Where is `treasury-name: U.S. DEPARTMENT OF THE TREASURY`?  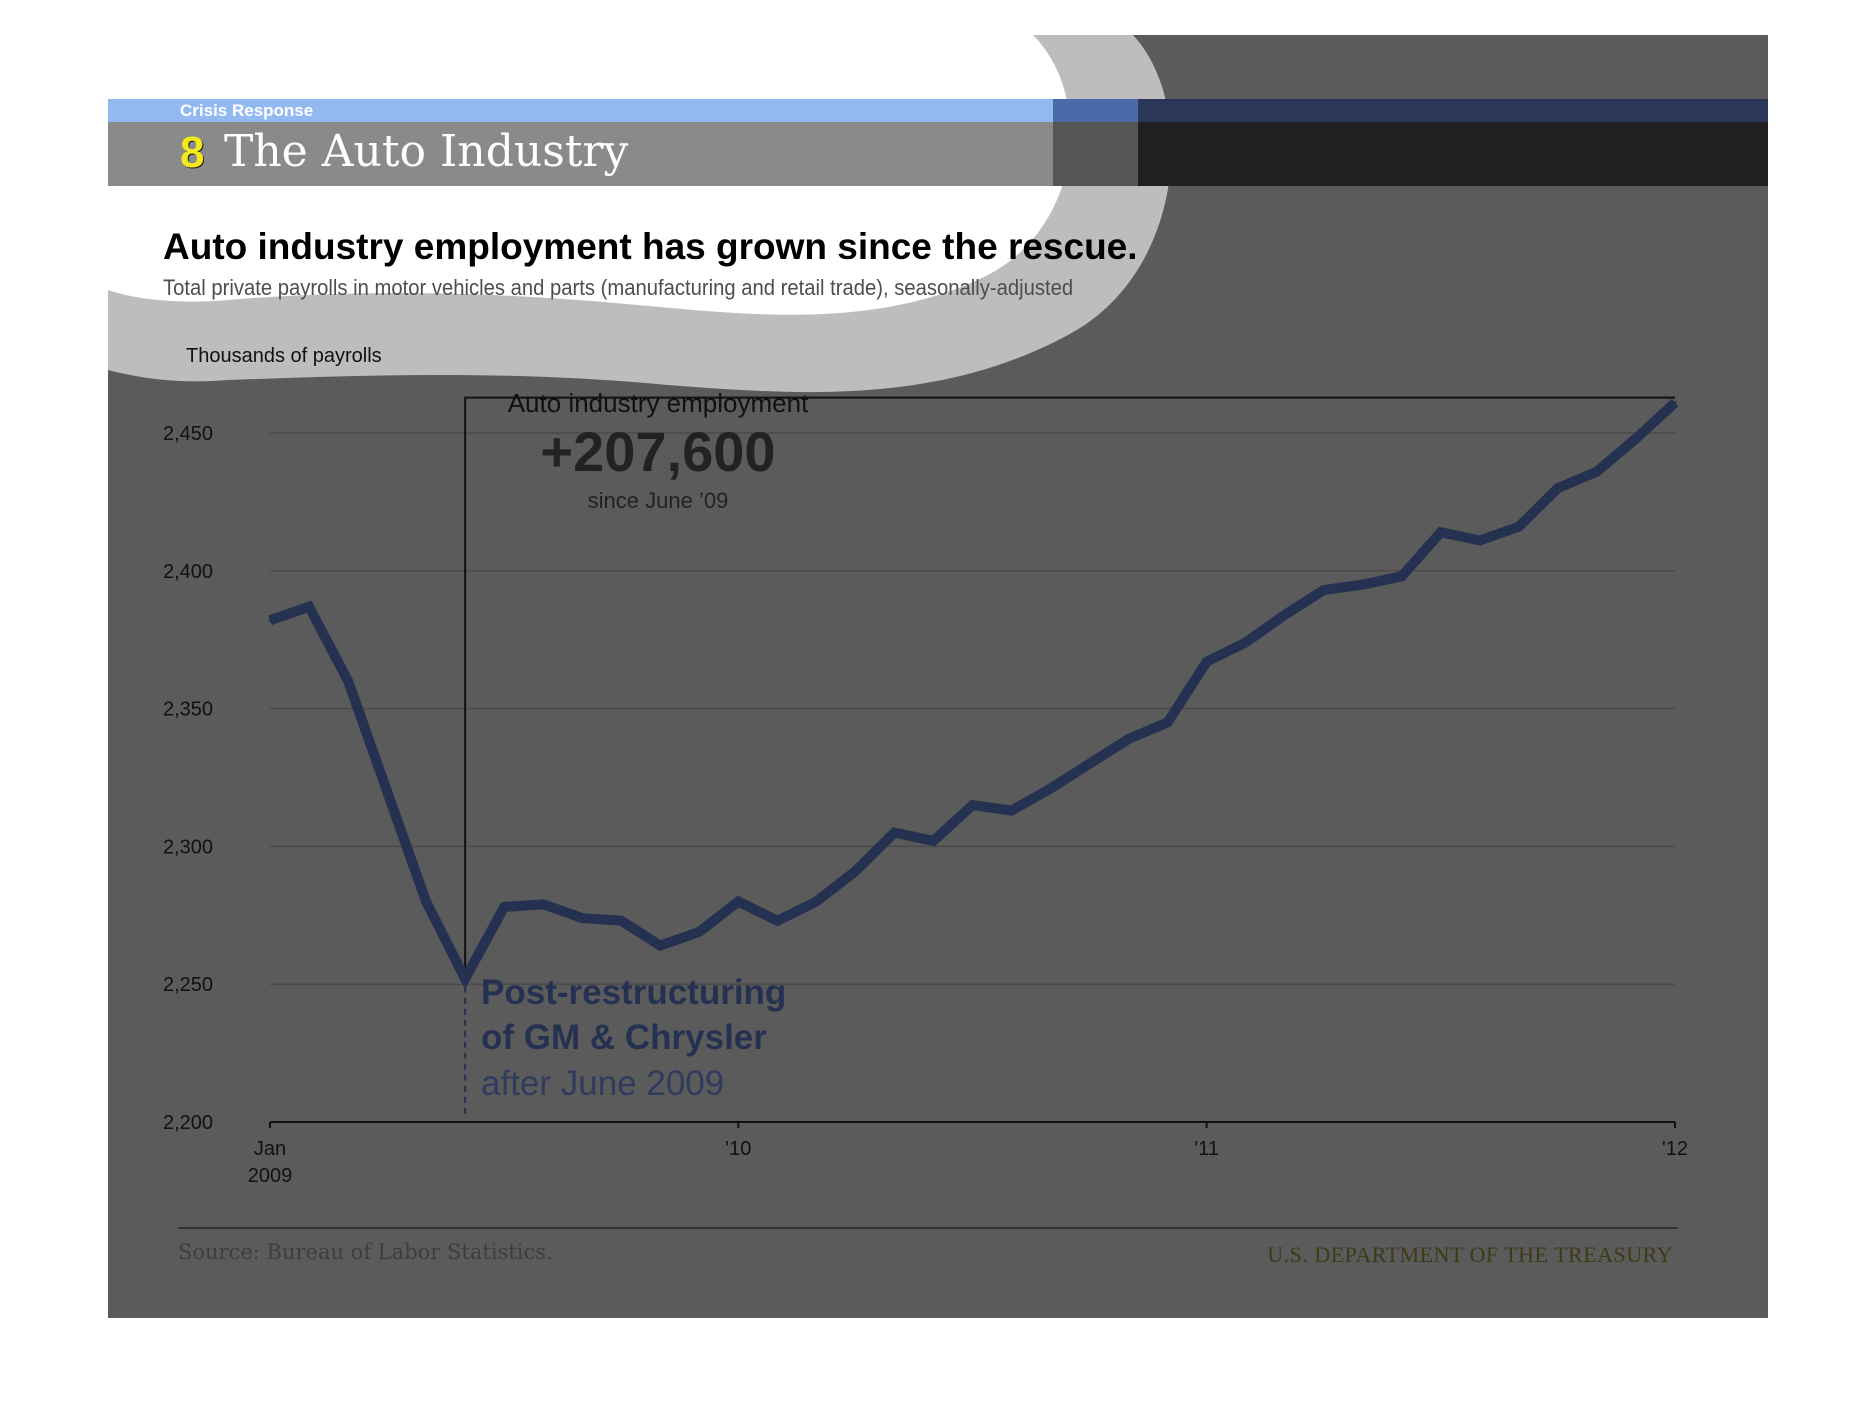
treasury-name: U.S. DEPARTMENT OF THE TREASURY is located at coordinates (1470, 1254).